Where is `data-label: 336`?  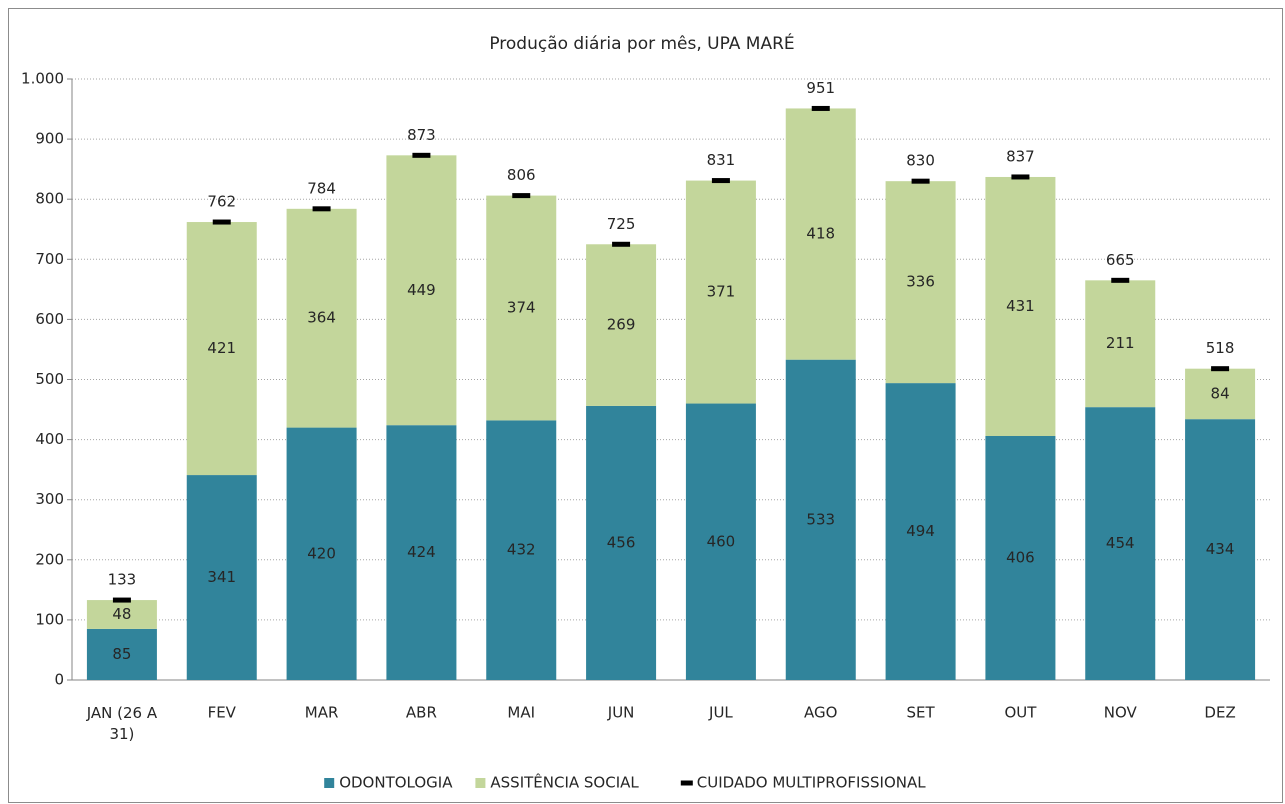
data-label: 336 is located at coordinates (920, 282).